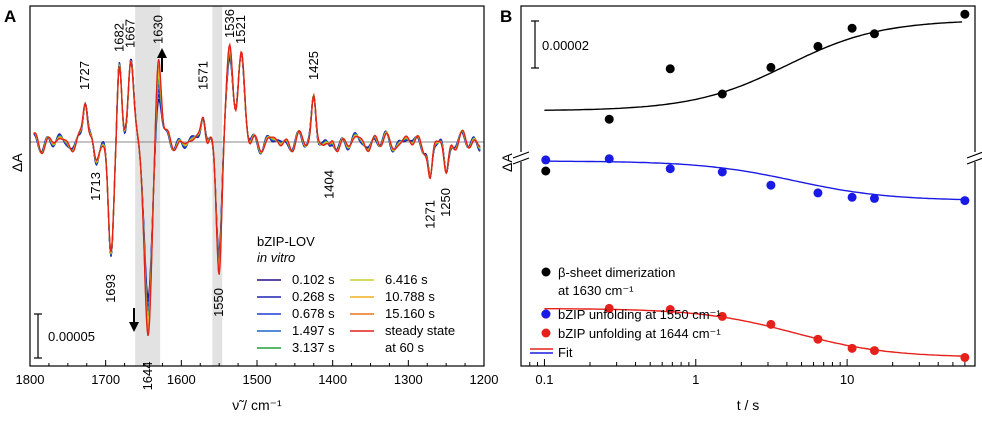 The image size is (982, 423). Describe the element at coordinates (313, 296) in the screenshot. I see `legend-label-1: 0.268 s` at that location.